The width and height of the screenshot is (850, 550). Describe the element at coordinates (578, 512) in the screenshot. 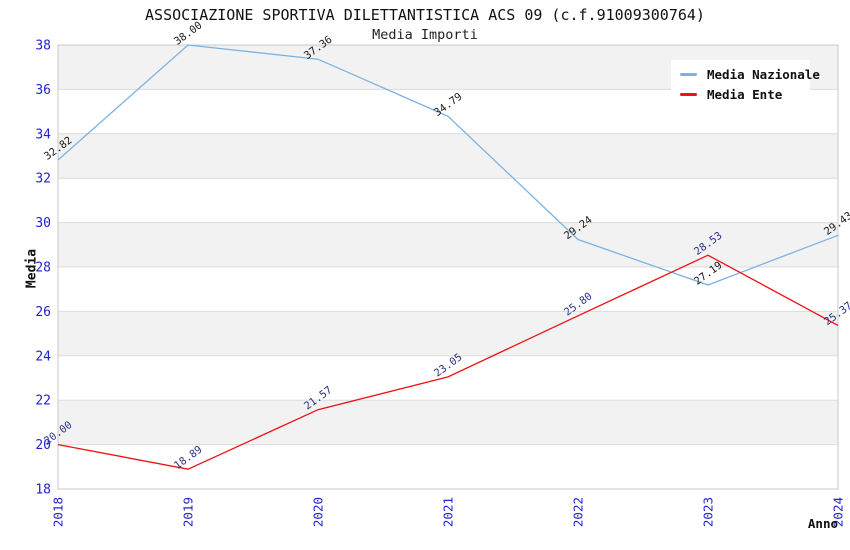

I see `x-tick-label: 2022` at that location.